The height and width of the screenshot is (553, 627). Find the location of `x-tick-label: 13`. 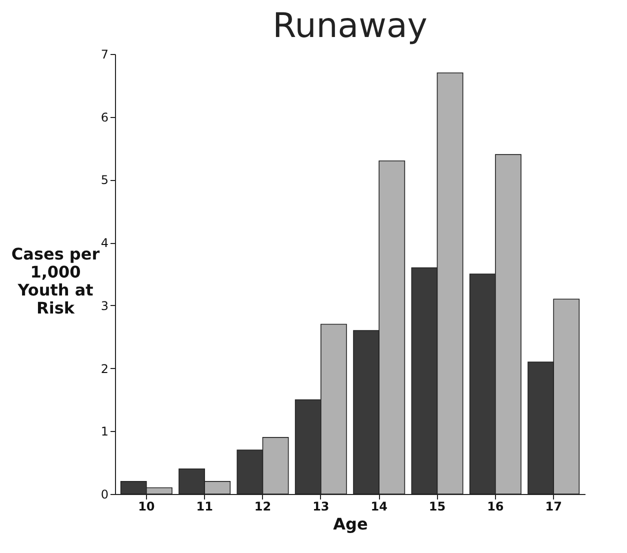

x-tick-label: 13 is located at coordinates (321, 507).